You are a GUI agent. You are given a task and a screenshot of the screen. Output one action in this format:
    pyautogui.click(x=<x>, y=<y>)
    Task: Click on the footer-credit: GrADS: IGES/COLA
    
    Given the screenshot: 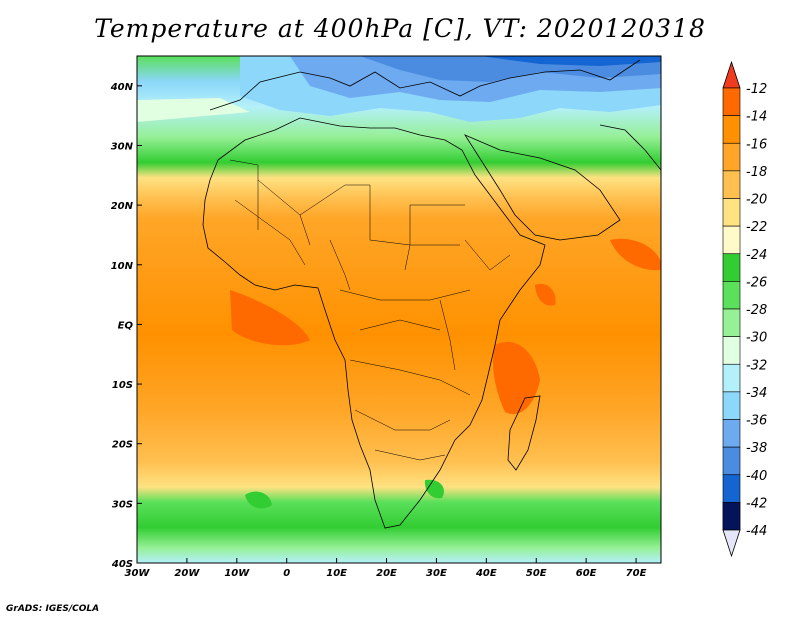 What is the action you would take?
    pyautogui.click(x=53, y=609)
    